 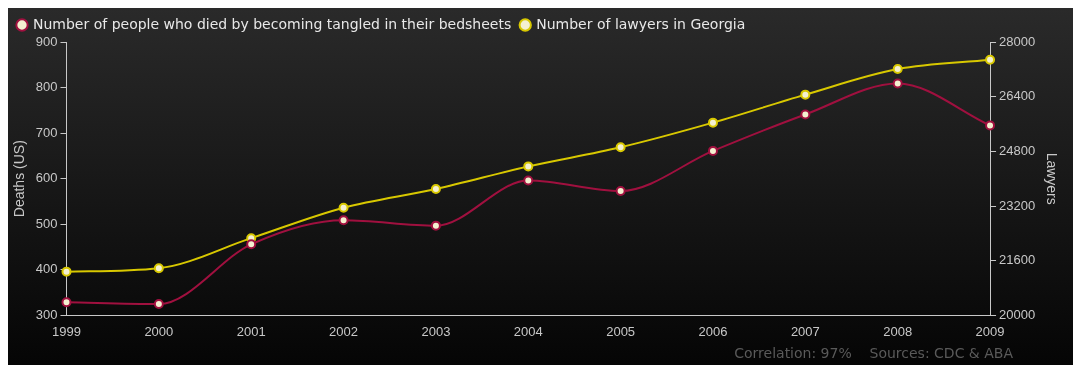 What do you see at coordinates (1017, 96) in the screenshot?
I see `y2-tick-label: 26400` at bounding box center [1017, 96].